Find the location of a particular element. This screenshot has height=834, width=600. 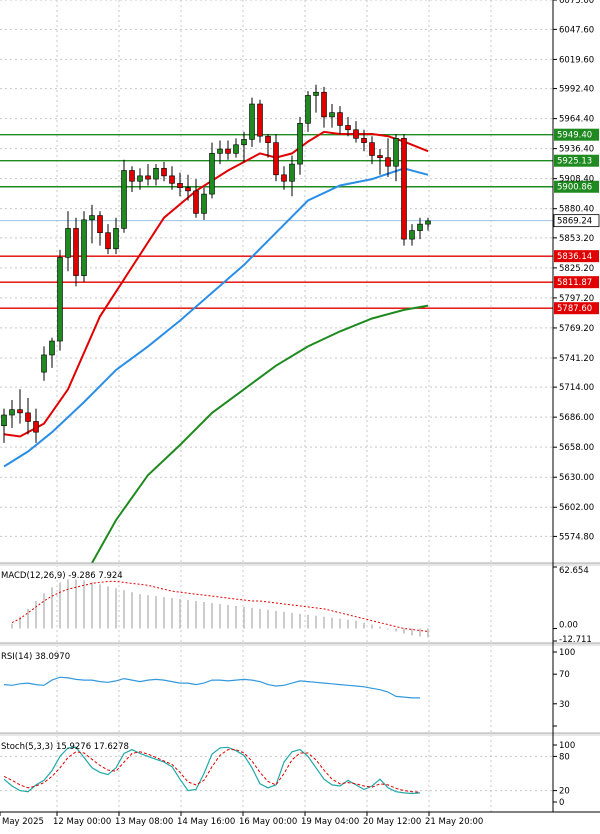

macd-tick-label: -12.711 is located at coordinates (575, 640).